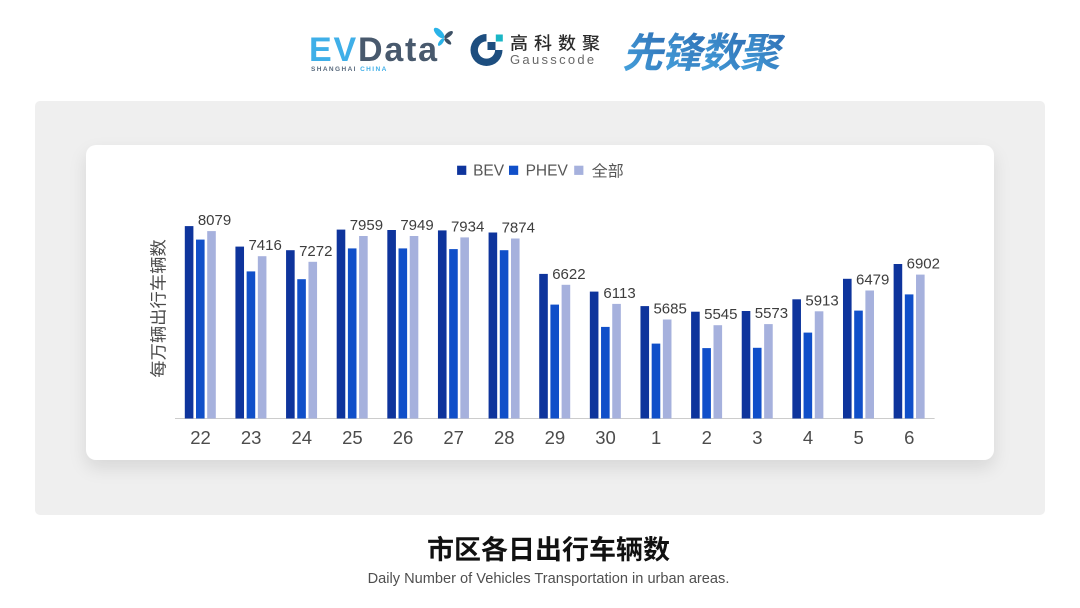 The width and height of the screenshot is (1080, 608). I want to click on svg-text: 5545, so click(720, 314).